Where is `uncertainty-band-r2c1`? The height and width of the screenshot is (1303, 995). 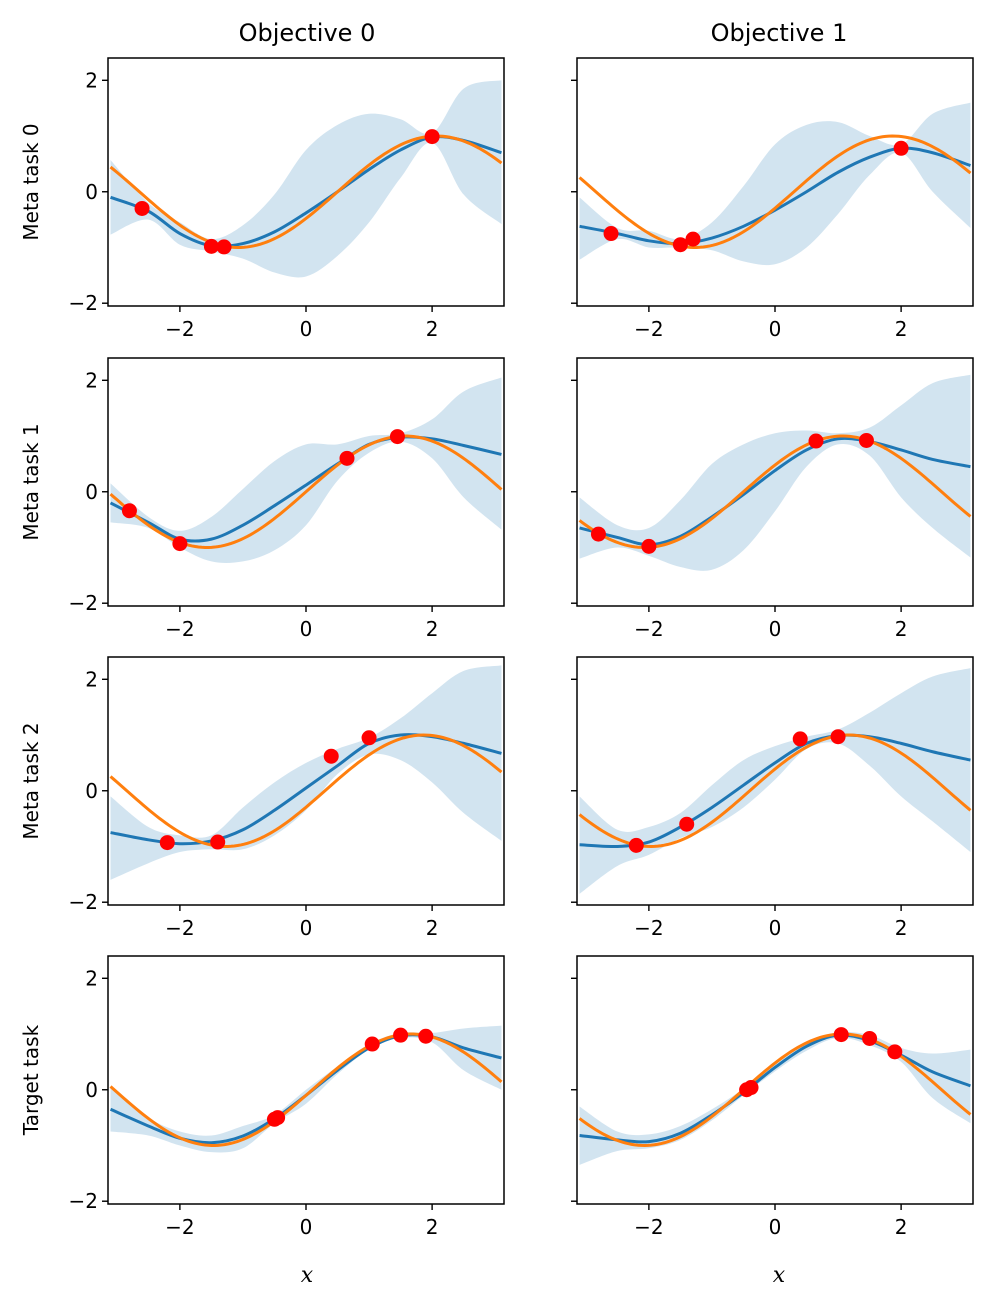 uncertainty-band-r2c1 is located at coordinates (775, 781).